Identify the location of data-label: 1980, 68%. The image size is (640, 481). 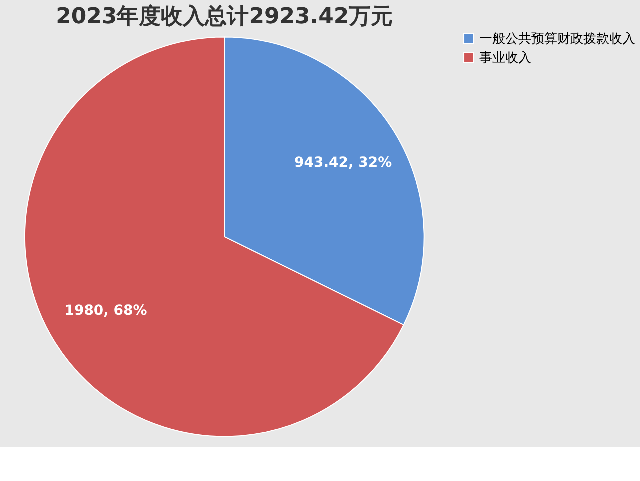
(106, 310).